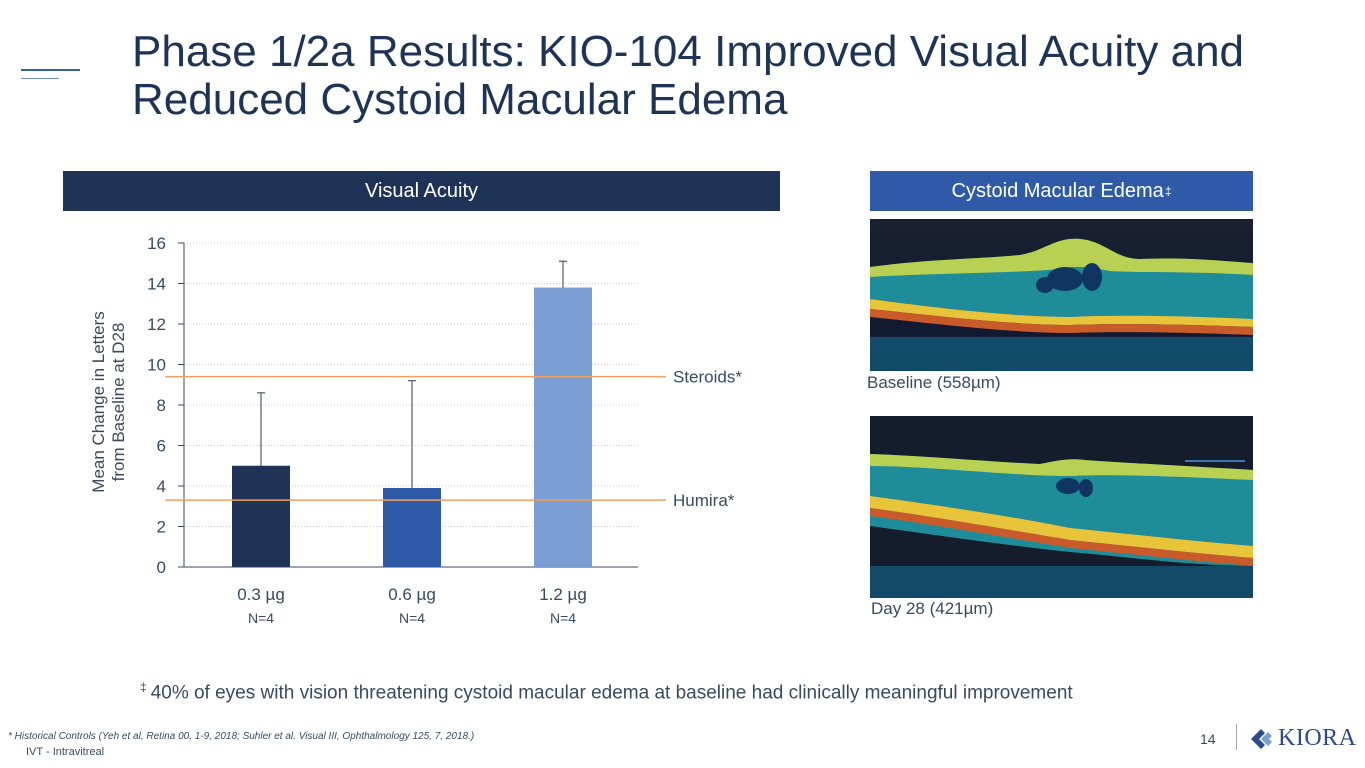 The image size is (1365, 768). I want to click on cme-header: Cystoid Macular Edema ‡, so click(1061, 191).